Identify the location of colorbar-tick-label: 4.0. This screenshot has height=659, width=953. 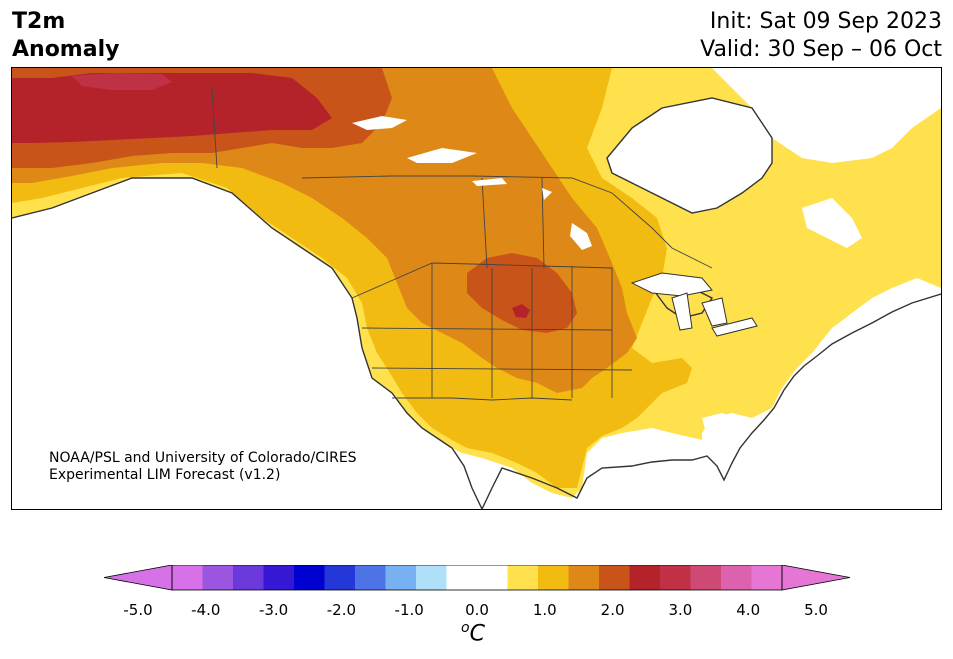
(748, 610).